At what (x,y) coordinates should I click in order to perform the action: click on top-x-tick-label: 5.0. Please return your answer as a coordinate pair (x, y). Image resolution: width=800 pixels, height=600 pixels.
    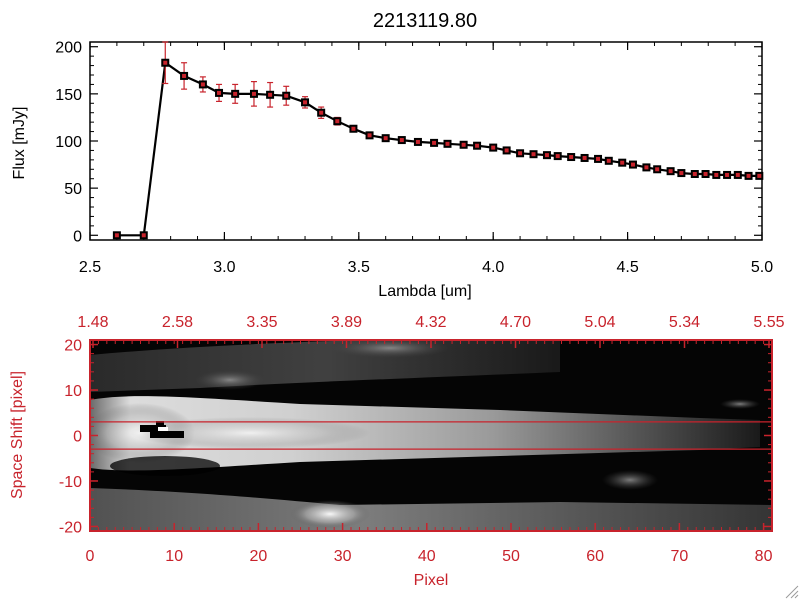
    Looking at the image, I should click on (762, 267).